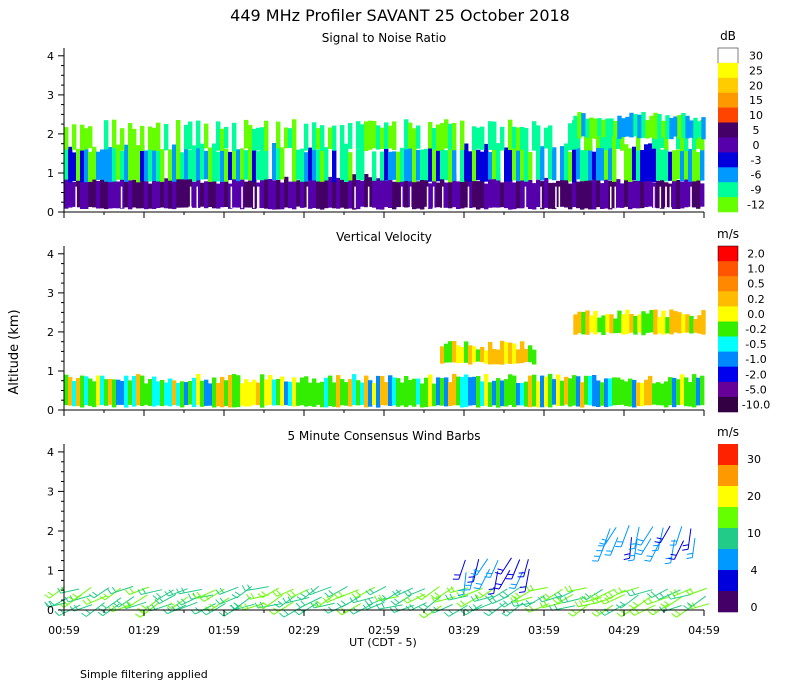  Describe the element at coordinates (670, 197) in the screenshot. I see `gap-line` at that location.